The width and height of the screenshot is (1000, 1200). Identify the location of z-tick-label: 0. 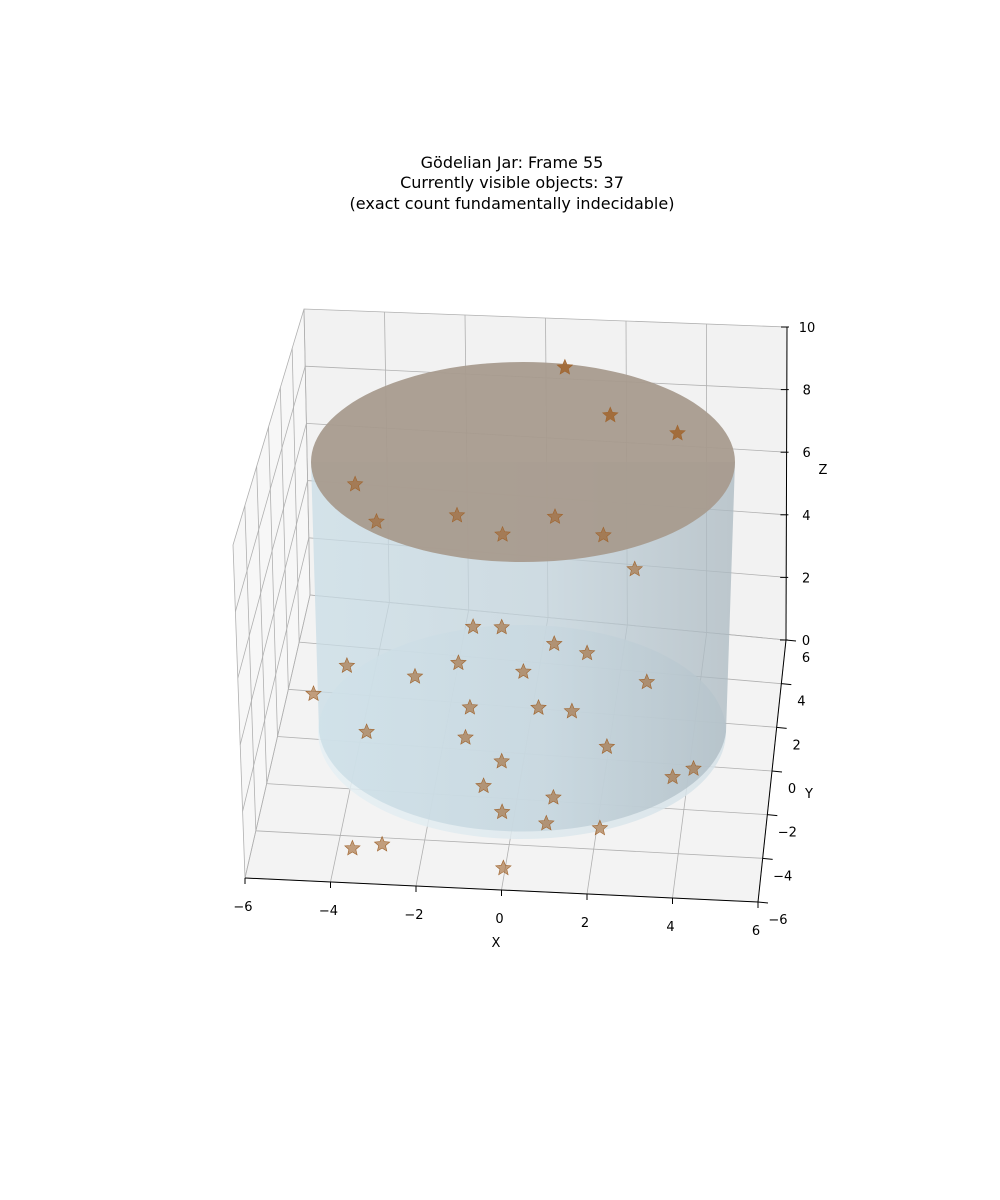
(806, 641).